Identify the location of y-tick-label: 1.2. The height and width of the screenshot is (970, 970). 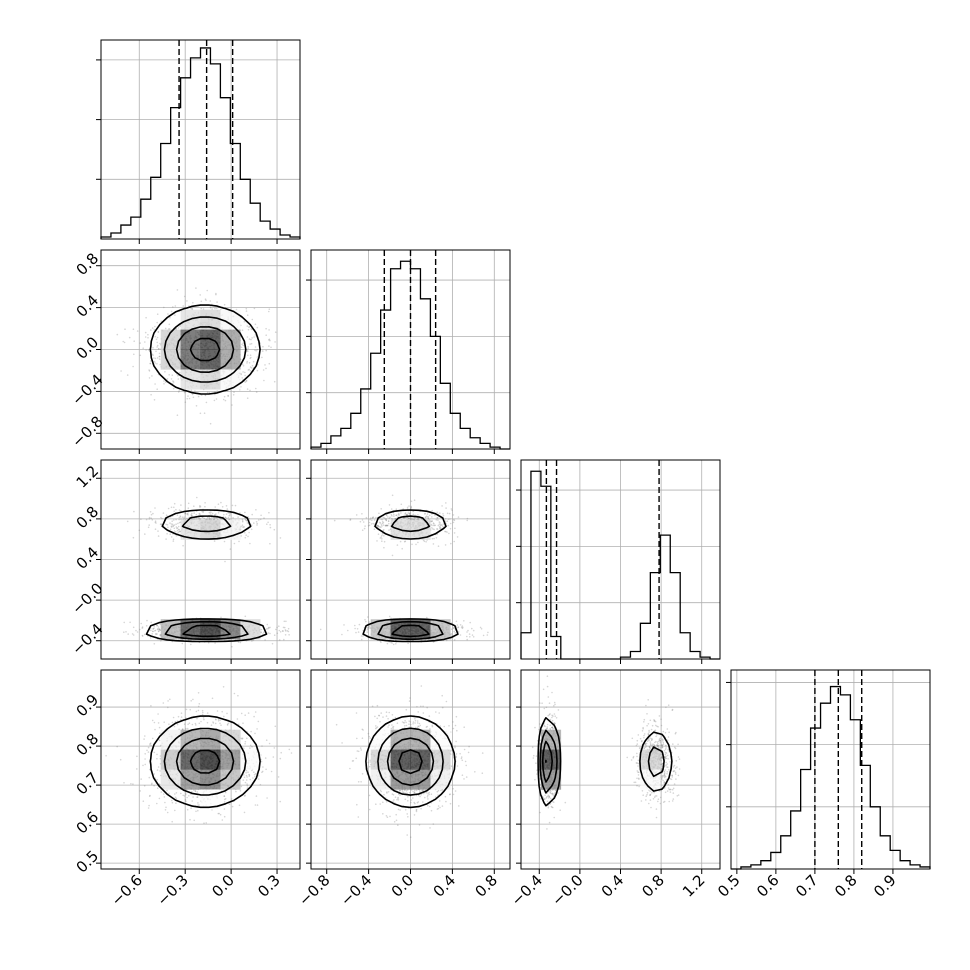
(88, 477).